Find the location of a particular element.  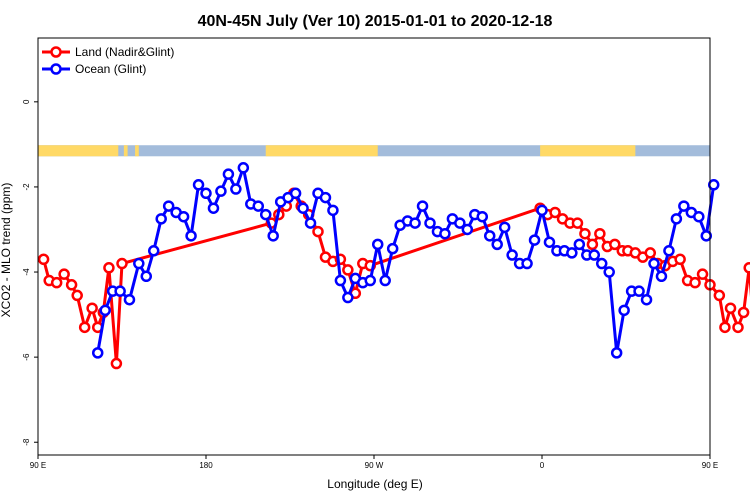

y-tick-label: -6 is located at coordinates (26, 357).